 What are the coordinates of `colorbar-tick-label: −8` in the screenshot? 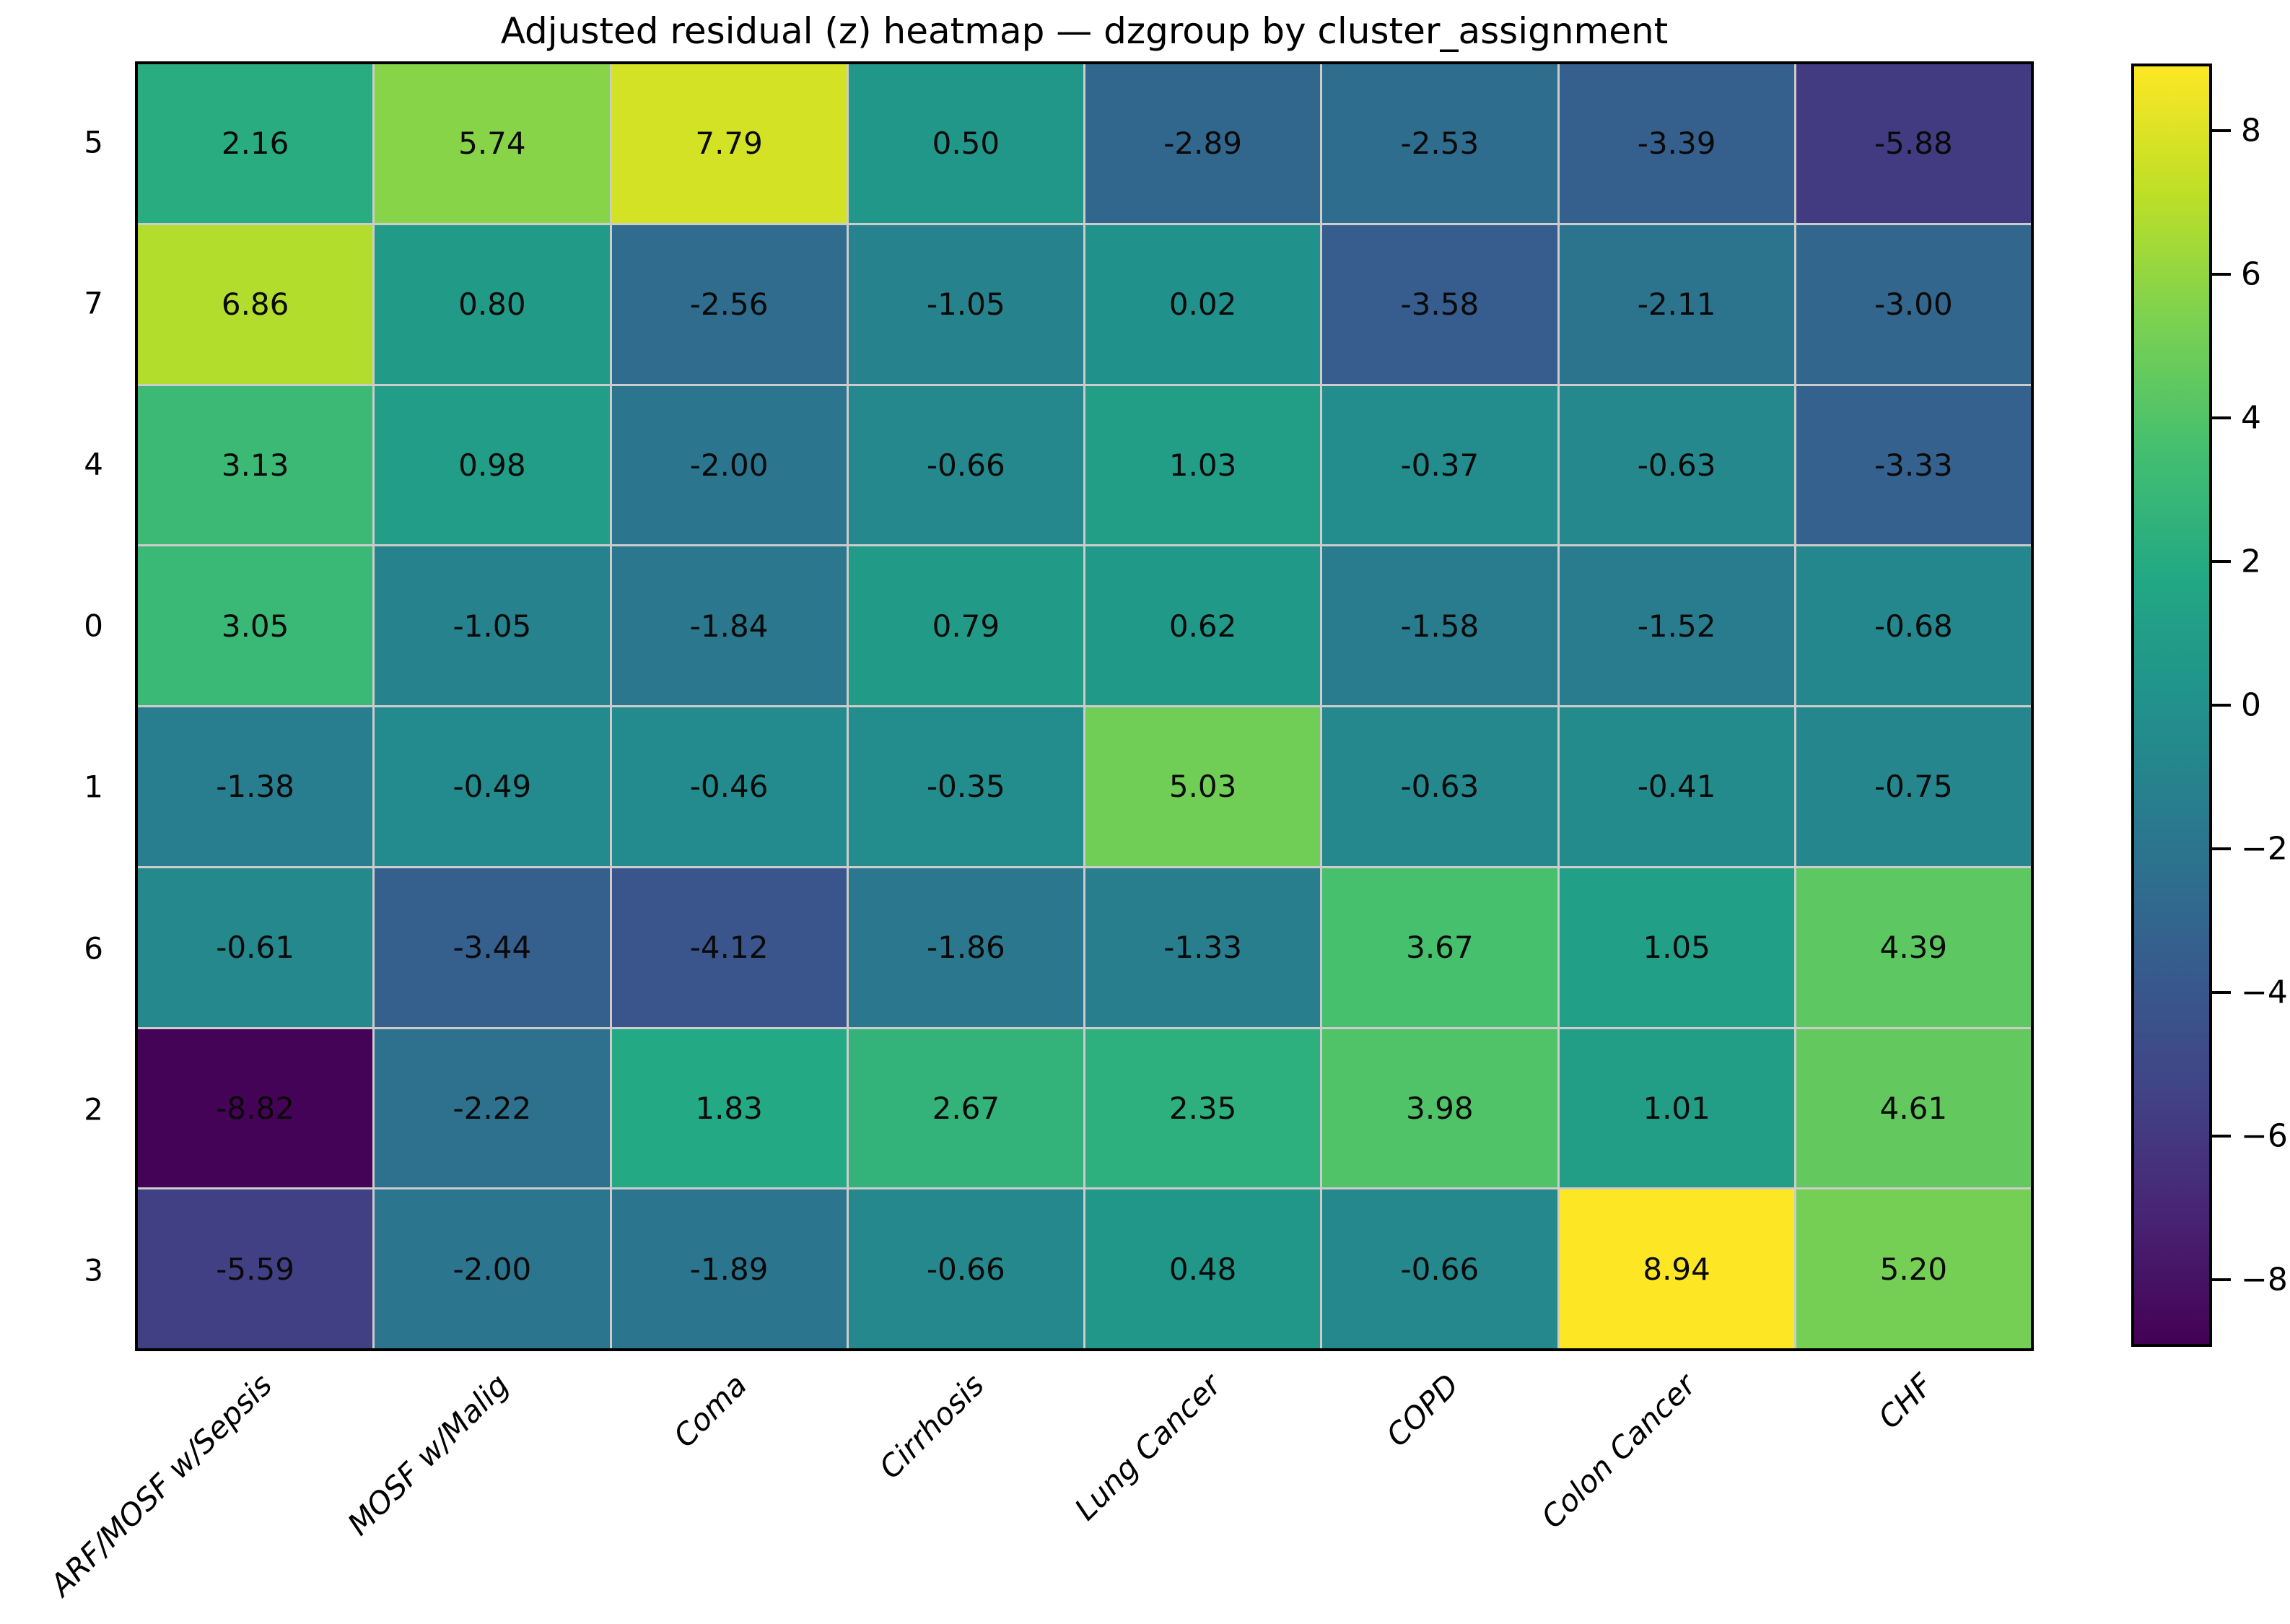 It's located at (2265, 1279).